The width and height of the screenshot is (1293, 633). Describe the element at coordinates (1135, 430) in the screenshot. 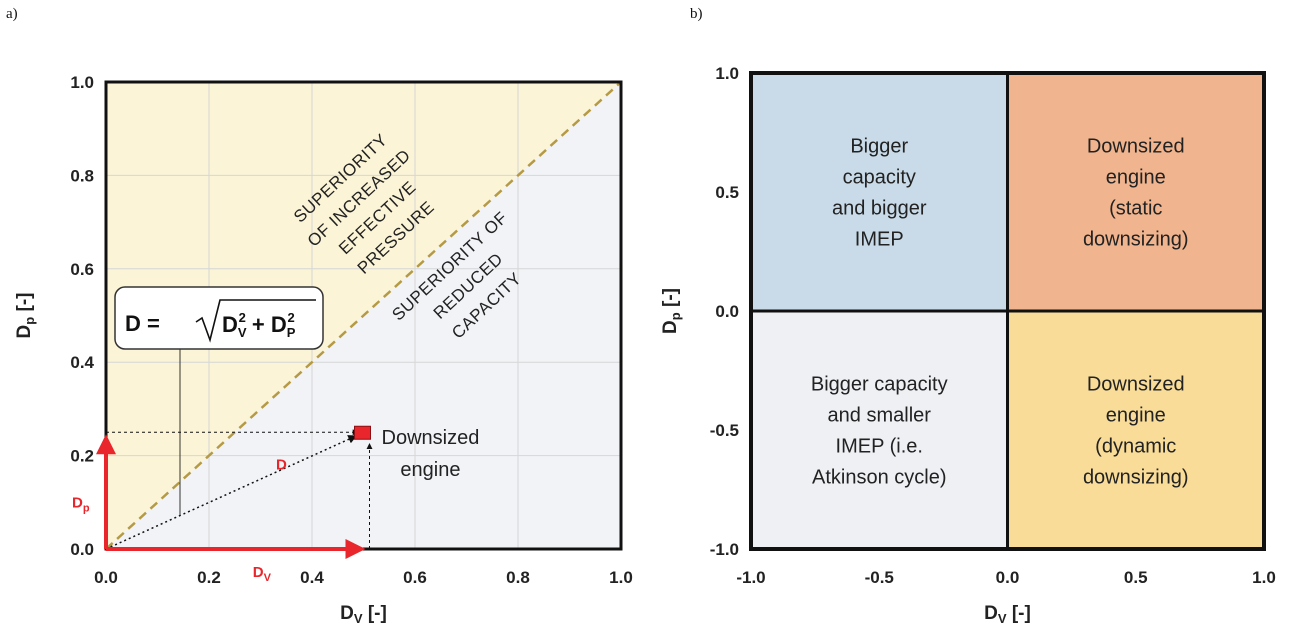

I see `quadrant-bottom-right` at that location.